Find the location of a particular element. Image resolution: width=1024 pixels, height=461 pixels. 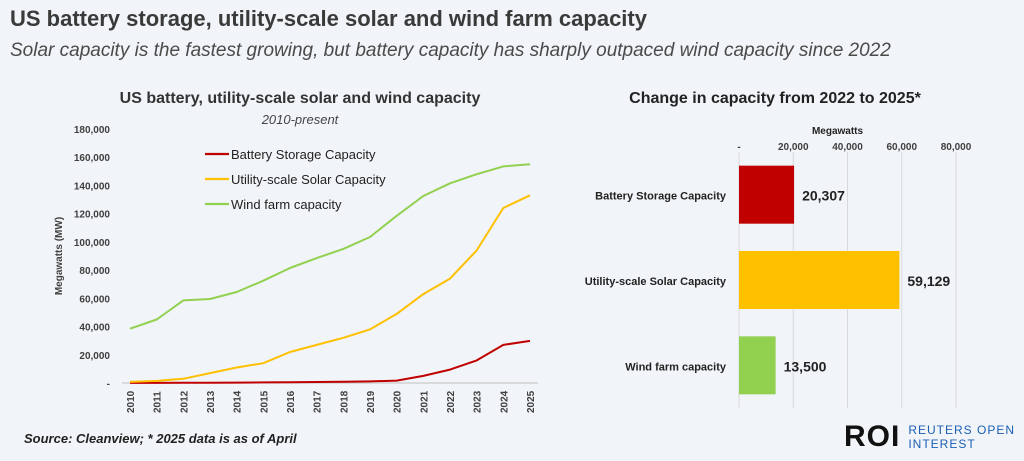

x-tick-label: 2015 is located at coordinates (264, 401).